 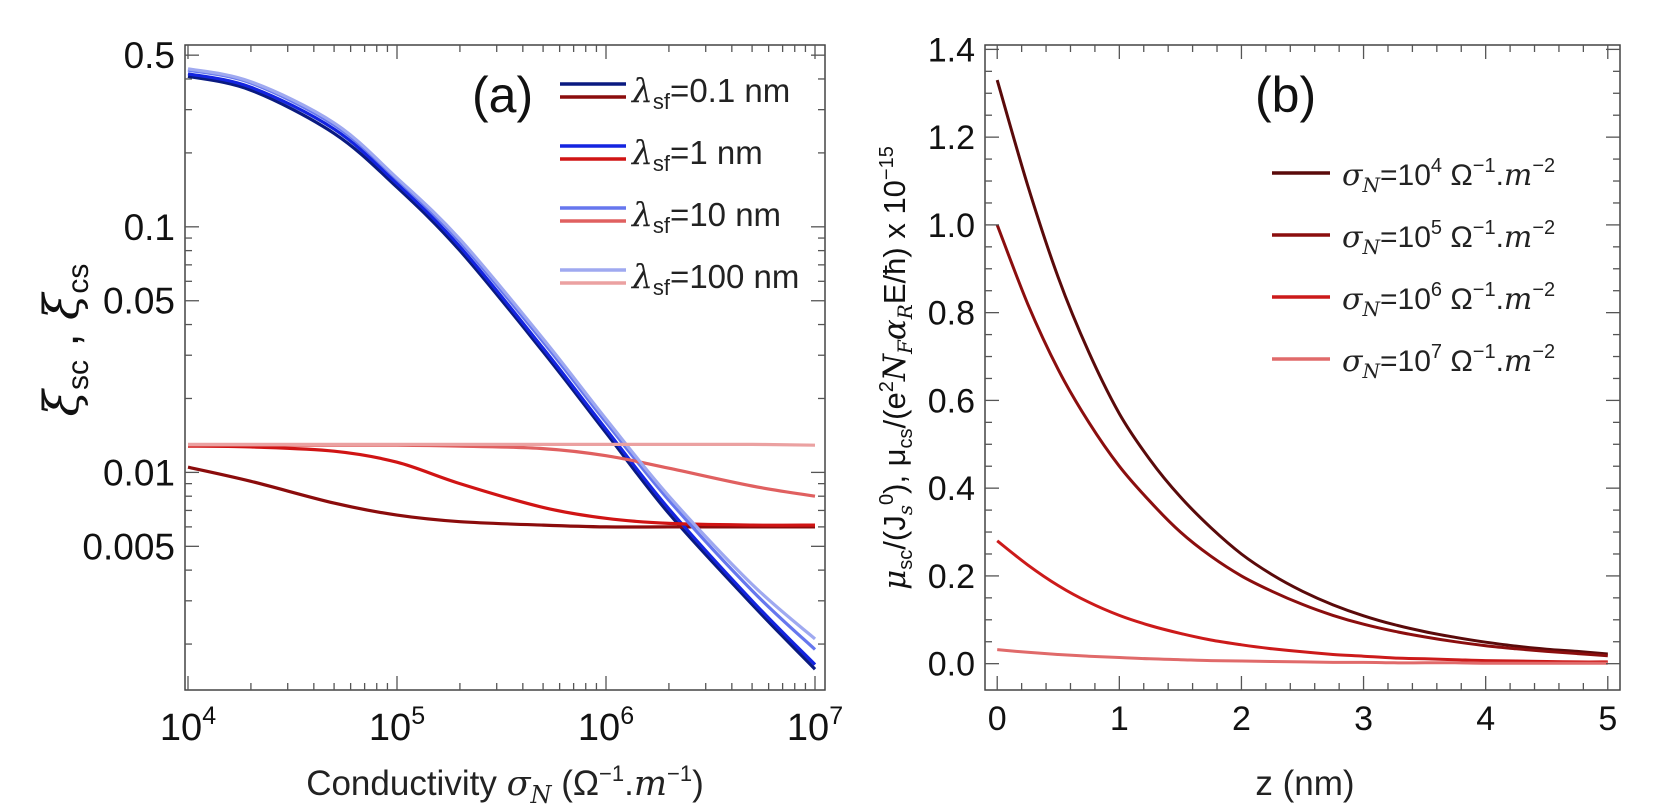 What do you see at coordinates (1448, 362) in the screenshot?
I see `legend-label: σN=107 Ω−1.m−2` at bounding box center [1448, 362].